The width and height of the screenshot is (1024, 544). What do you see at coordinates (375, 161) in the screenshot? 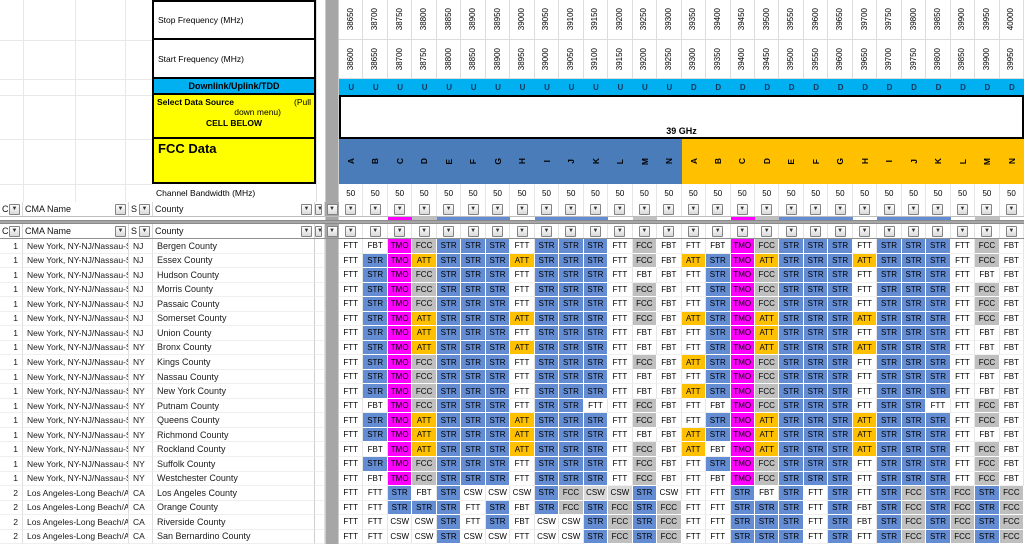
I see `channel-letter-cell: B` at bounding box center [375, 161].